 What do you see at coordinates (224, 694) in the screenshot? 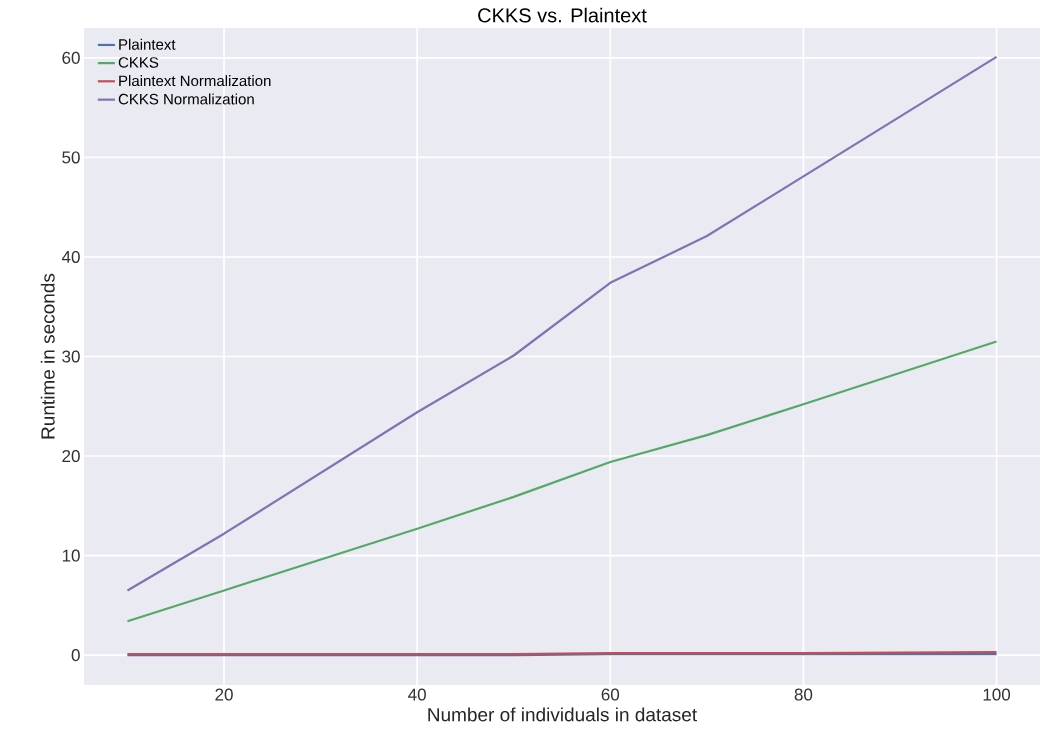
I see `x-tick-label: 20` at bounding box center [224, 694].